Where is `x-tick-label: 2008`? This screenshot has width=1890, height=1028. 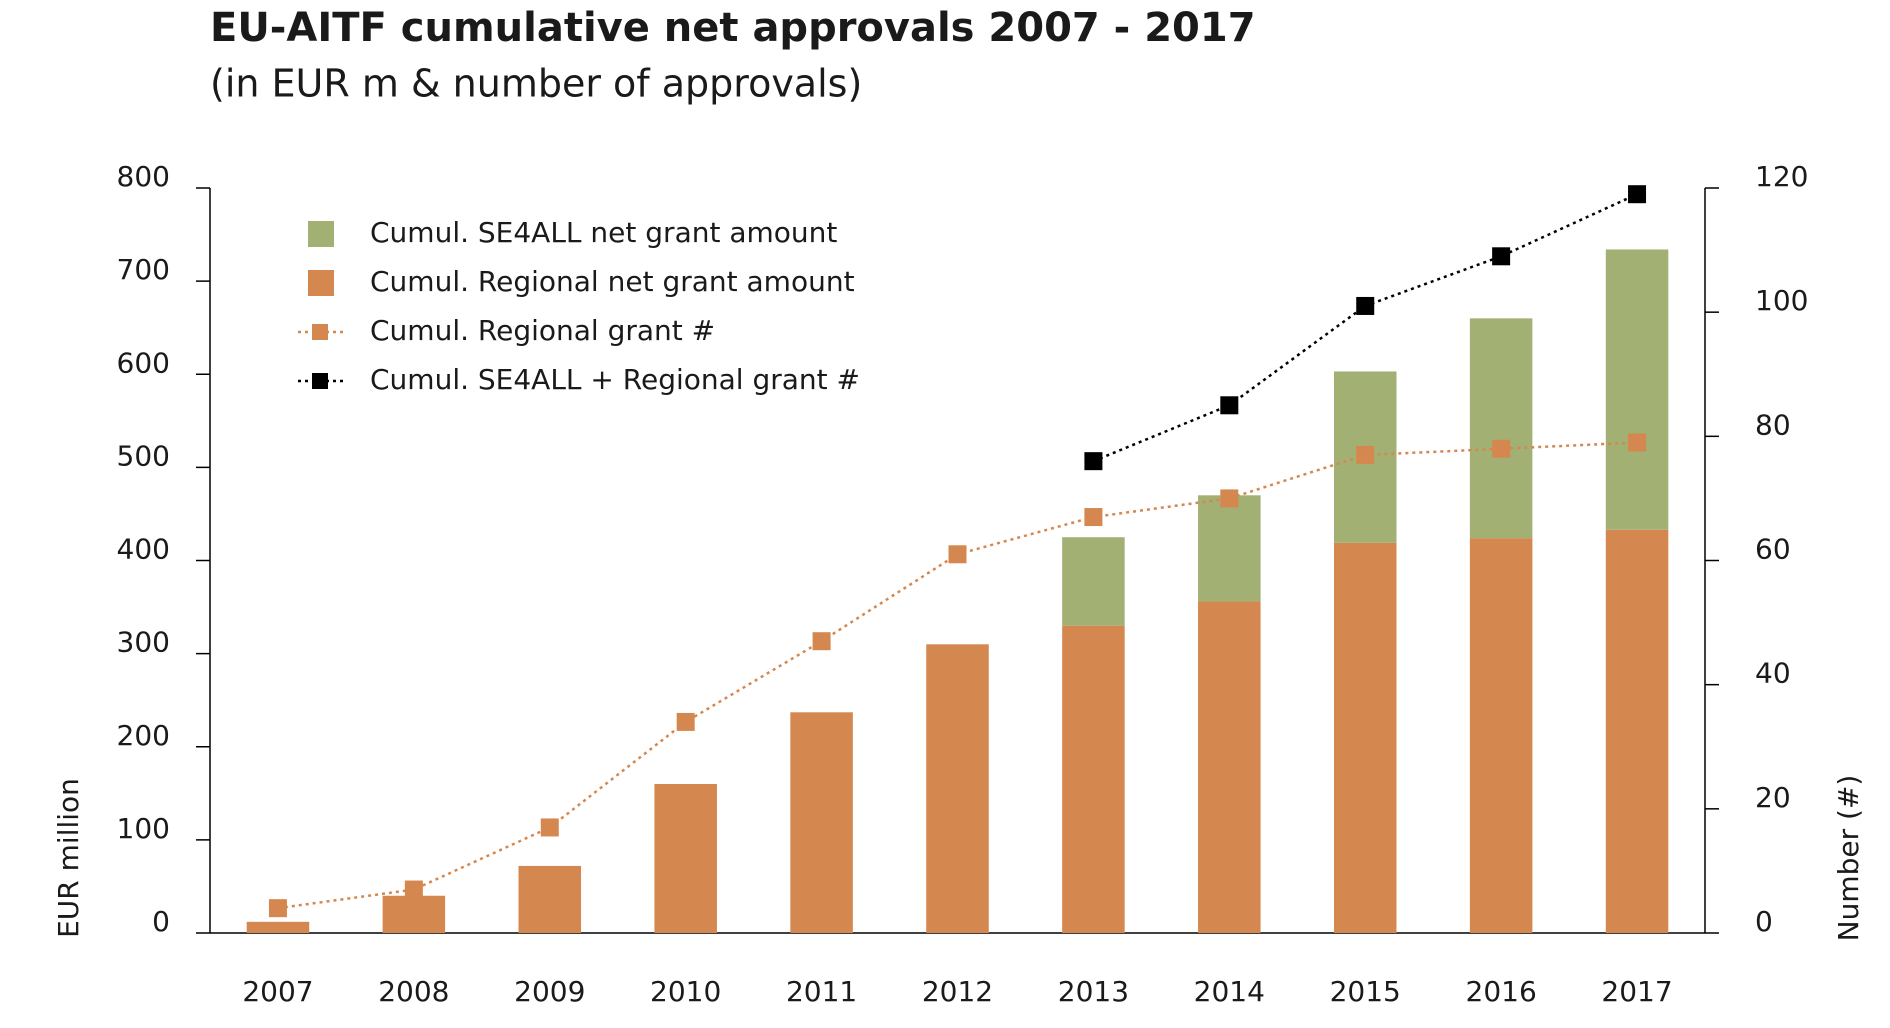 x-tick-label: 2008 is located at coordinates (413, 991).